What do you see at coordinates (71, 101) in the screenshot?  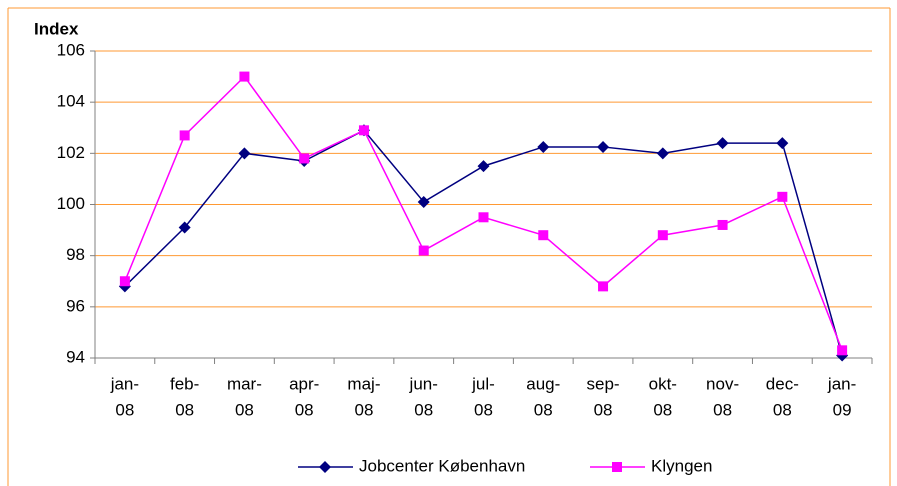 I see `y-tick-label: 104` at bounding box center [71, 101].